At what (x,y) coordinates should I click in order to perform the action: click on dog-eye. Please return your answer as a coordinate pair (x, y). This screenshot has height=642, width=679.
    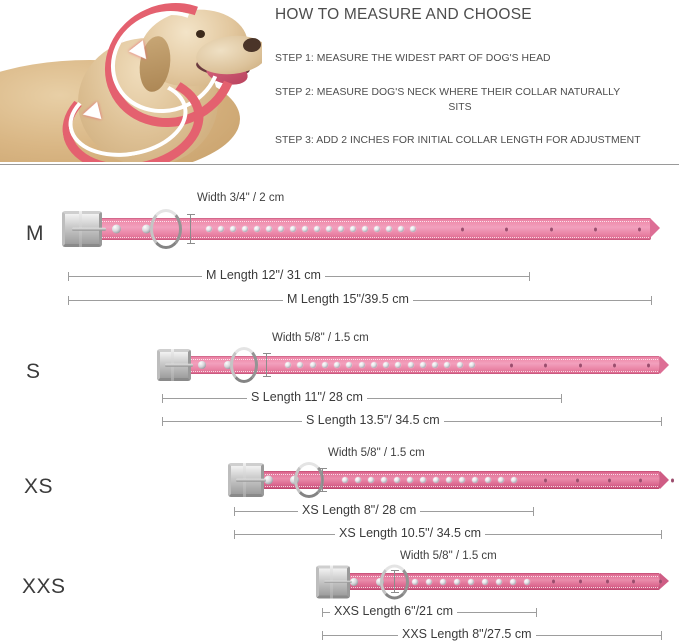
    Looking at the image, I should click on (200, 34).